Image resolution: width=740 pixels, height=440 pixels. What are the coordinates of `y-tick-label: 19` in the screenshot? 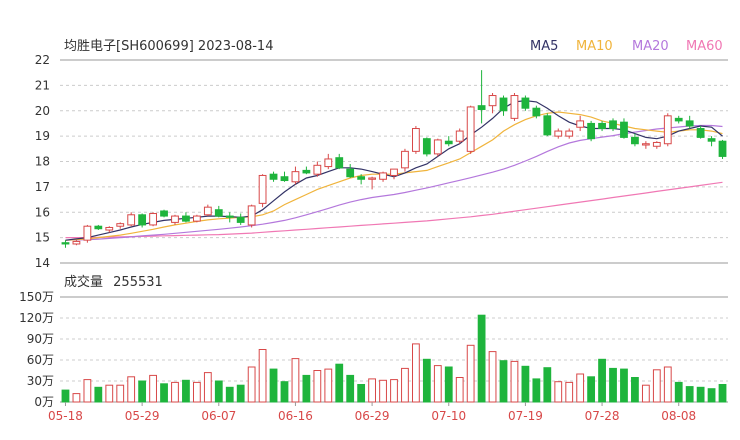 It's located at (42, 136).